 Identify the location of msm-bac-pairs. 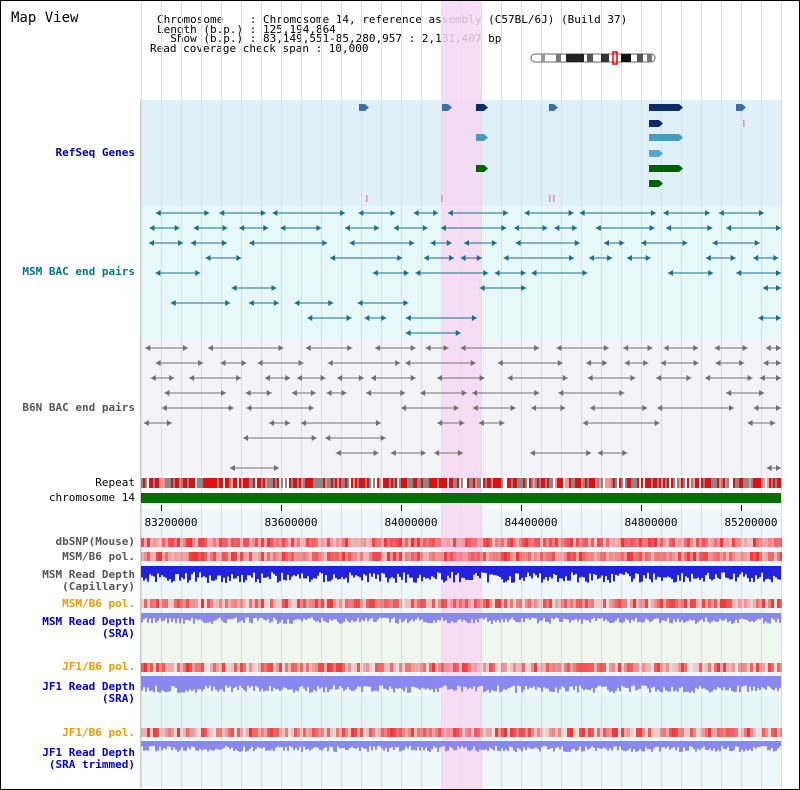
(464, 273).